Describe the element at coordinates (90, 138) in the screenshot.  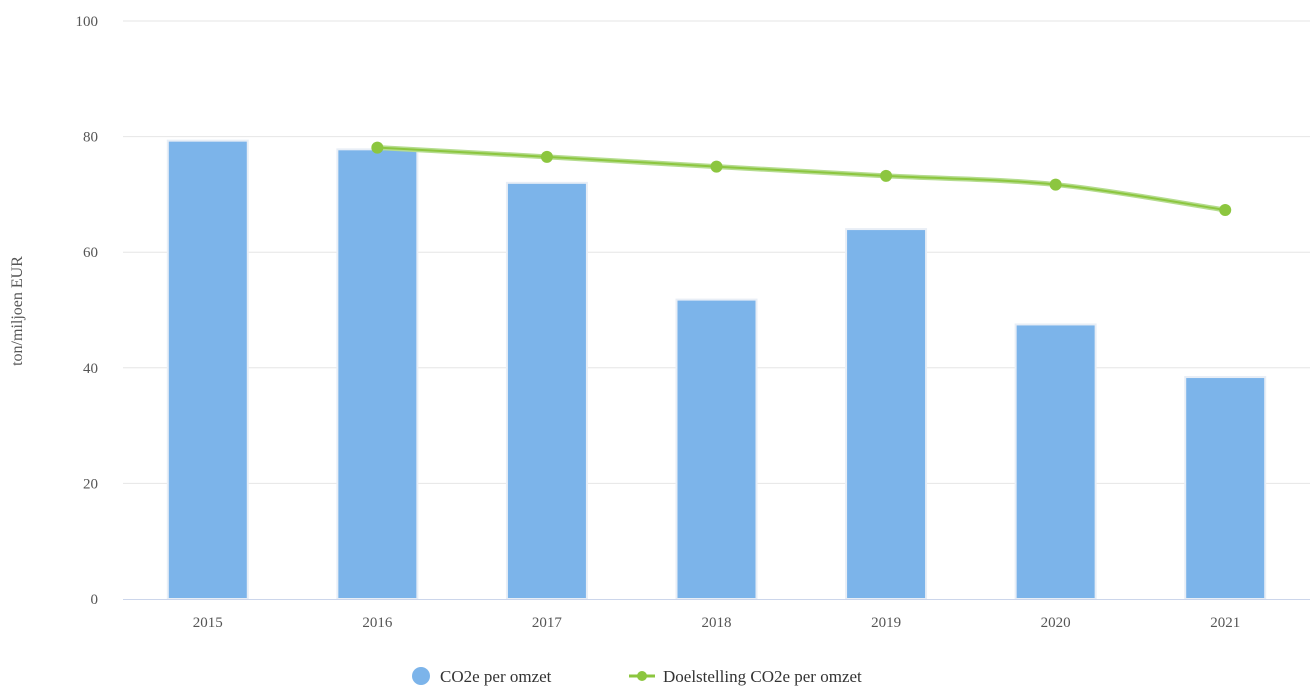
I see `y-tick-label: 80` at that location.